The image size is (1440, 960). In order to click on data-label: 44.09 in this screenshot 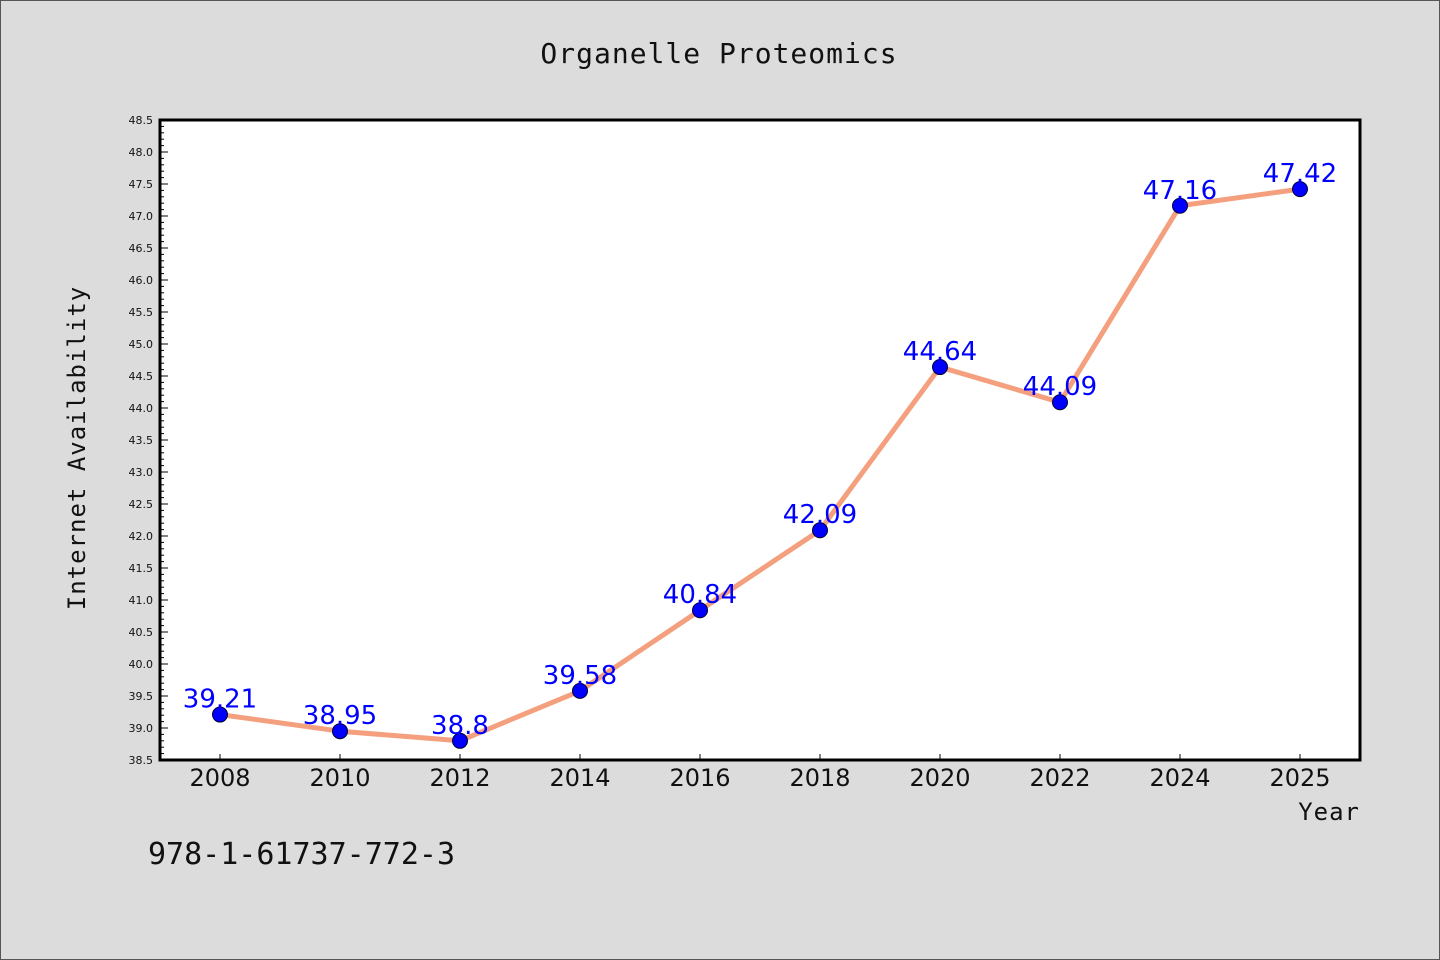, I will do `click(1060, 387)`.